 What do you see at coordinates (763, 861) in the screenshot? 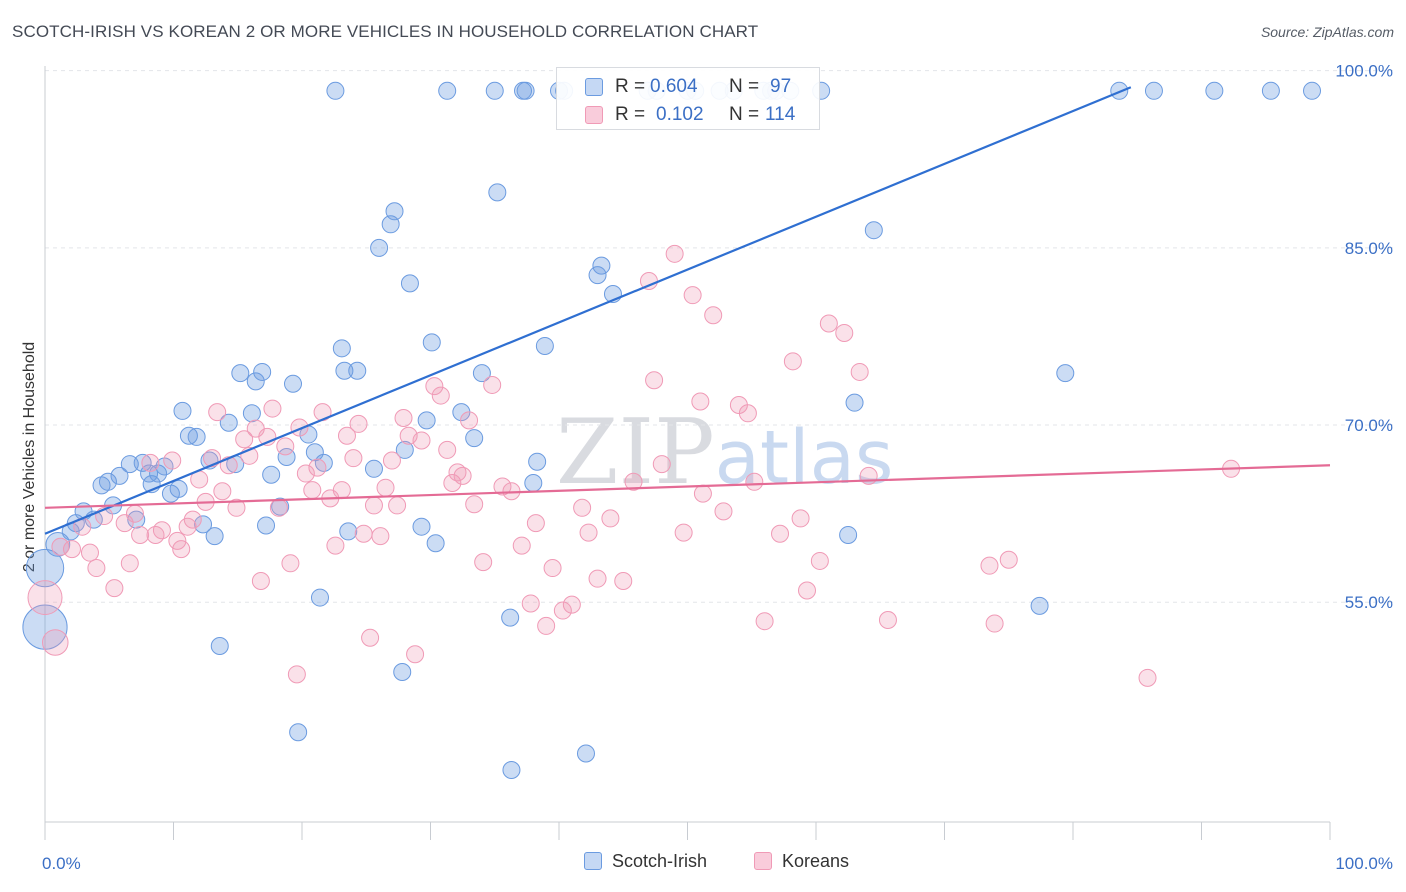
I see `bottom-legend-swatch-koreans` at bounding box center [763, 861].